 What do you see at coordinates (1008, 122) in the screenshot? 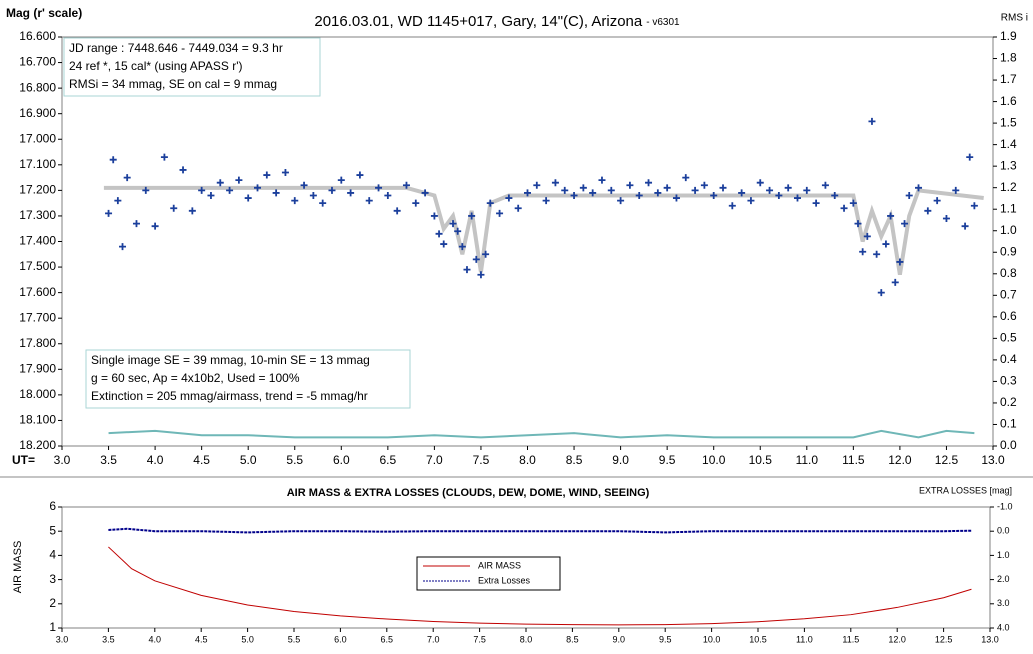
I see `y2-tick-label: 1.5` at bounding box center [1008, 122].